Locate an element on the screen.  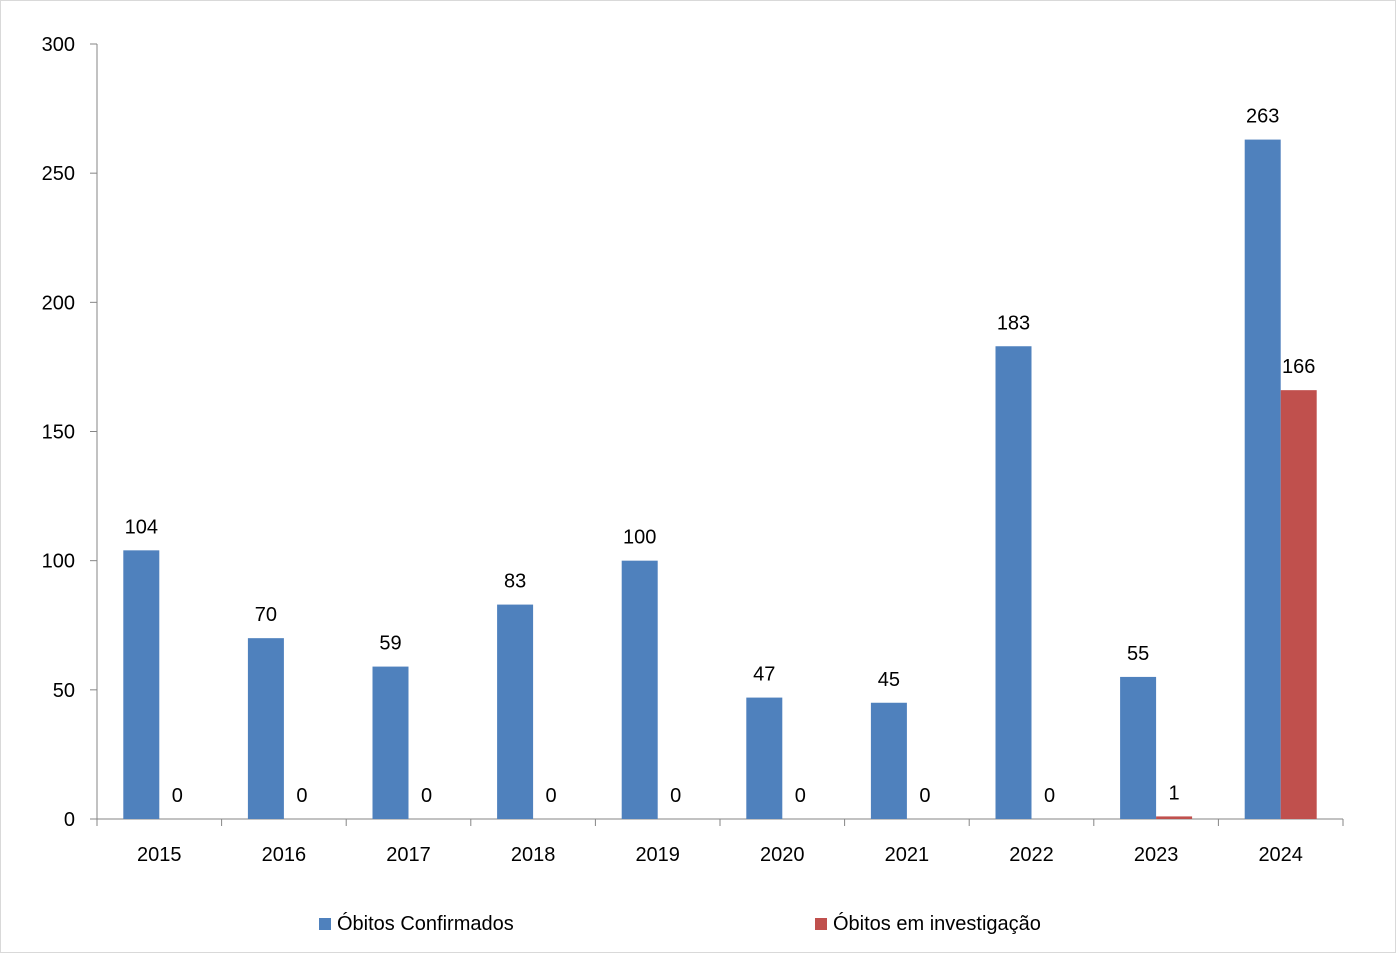
x-tick-label: 2020 is located at coordinates (782, 855).